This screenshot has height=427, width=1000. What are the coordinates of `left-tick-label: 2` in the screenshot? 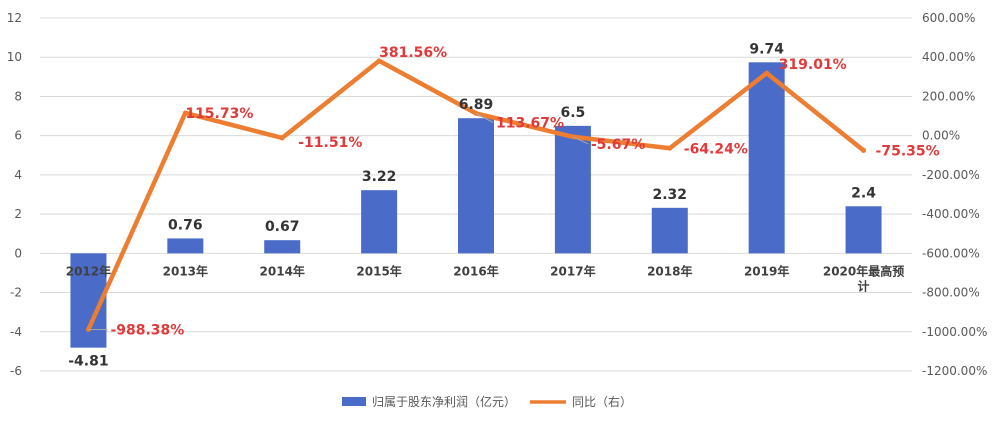 It's located at (18, 214).